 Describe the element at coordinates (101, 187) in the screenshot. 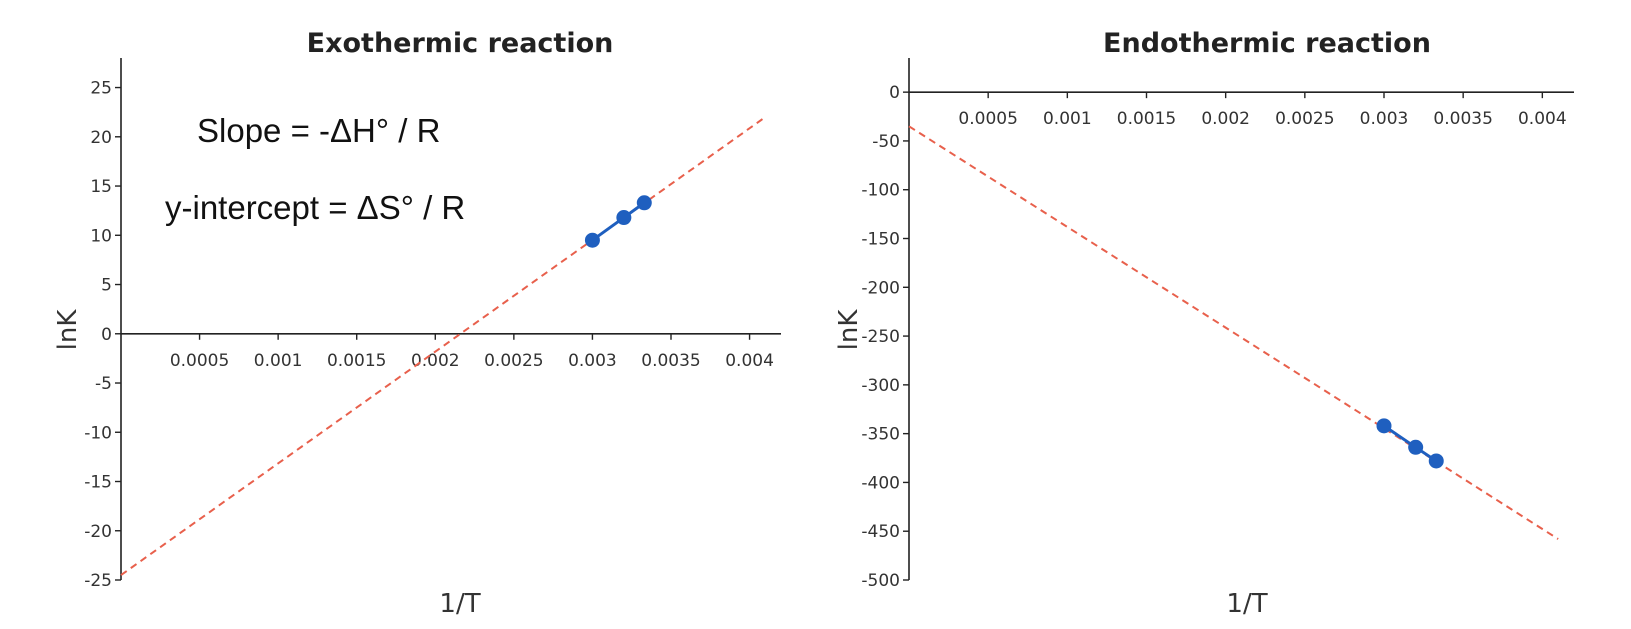

I see `y-tick-label: 15` at that location.